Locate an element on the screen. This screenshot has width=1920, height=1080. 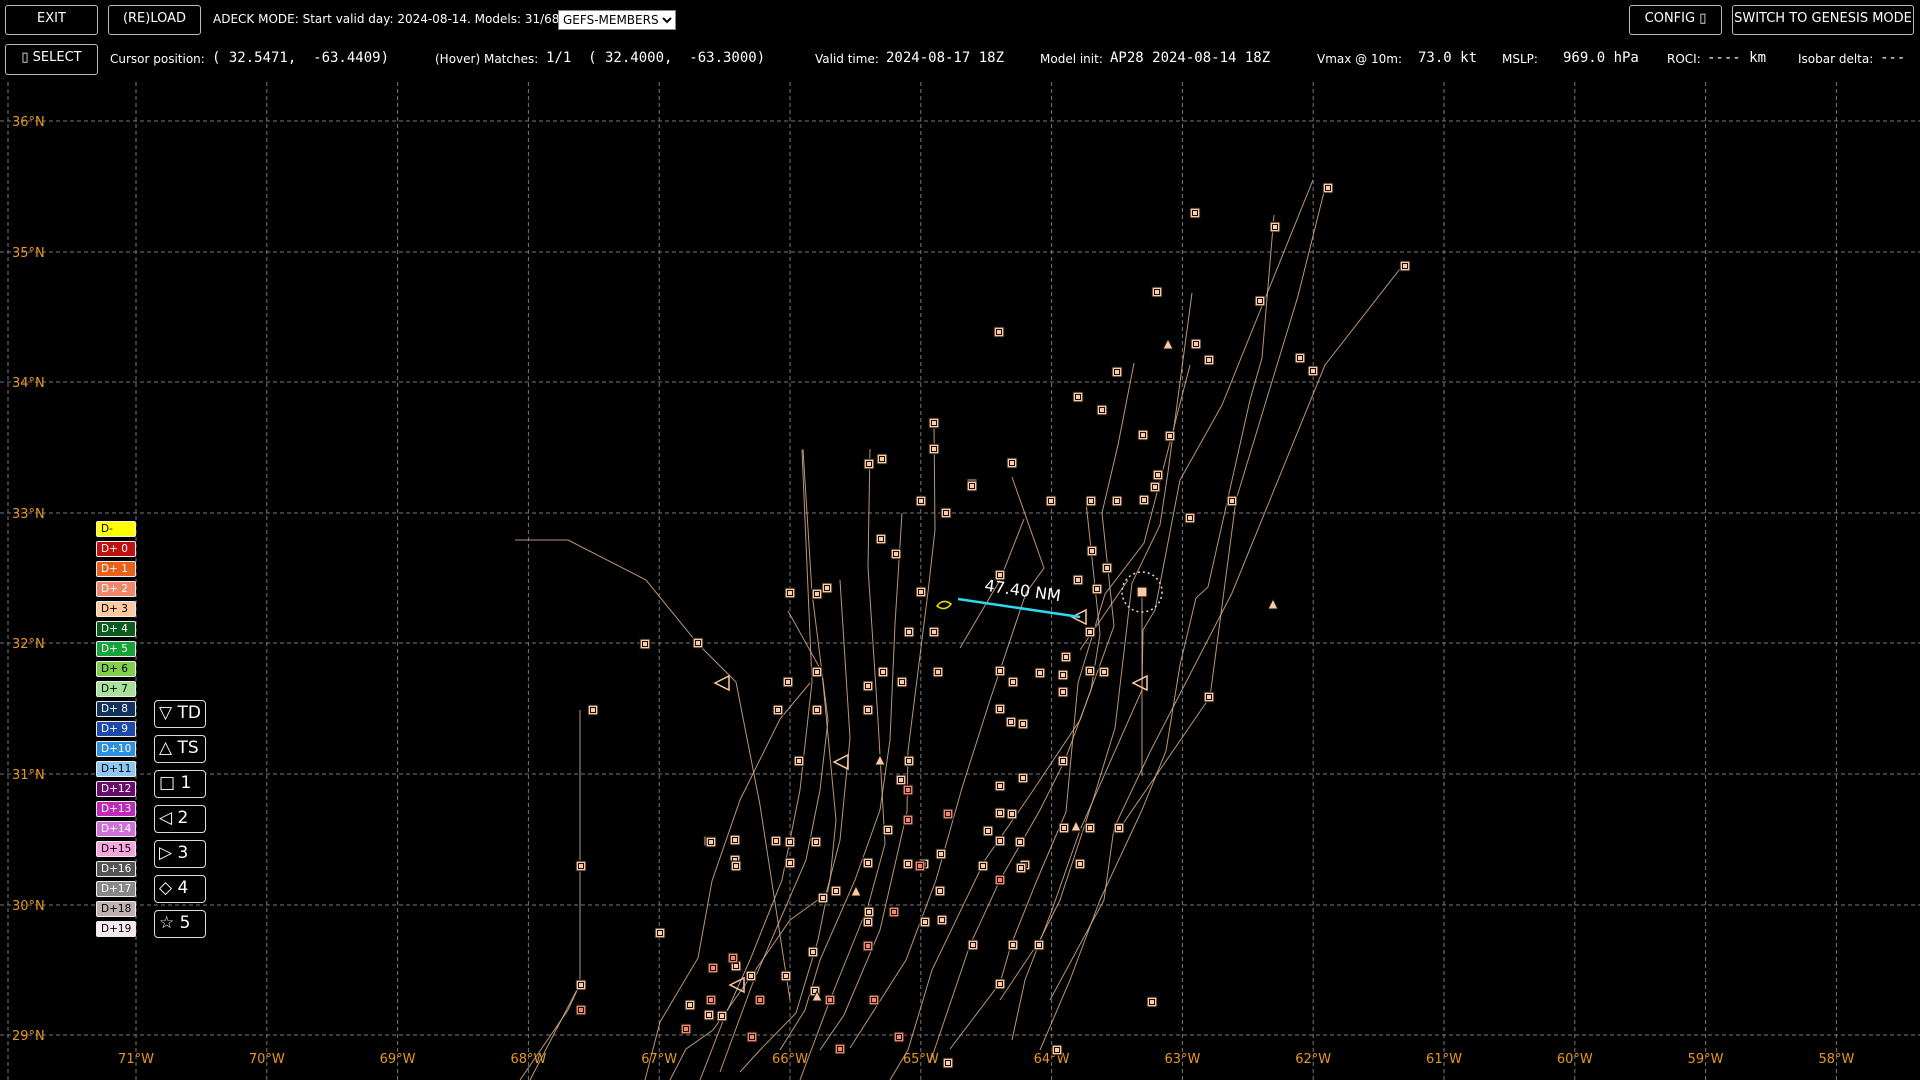
model-select: GEFS-MEMBERS is located at coordinates (617, 20).